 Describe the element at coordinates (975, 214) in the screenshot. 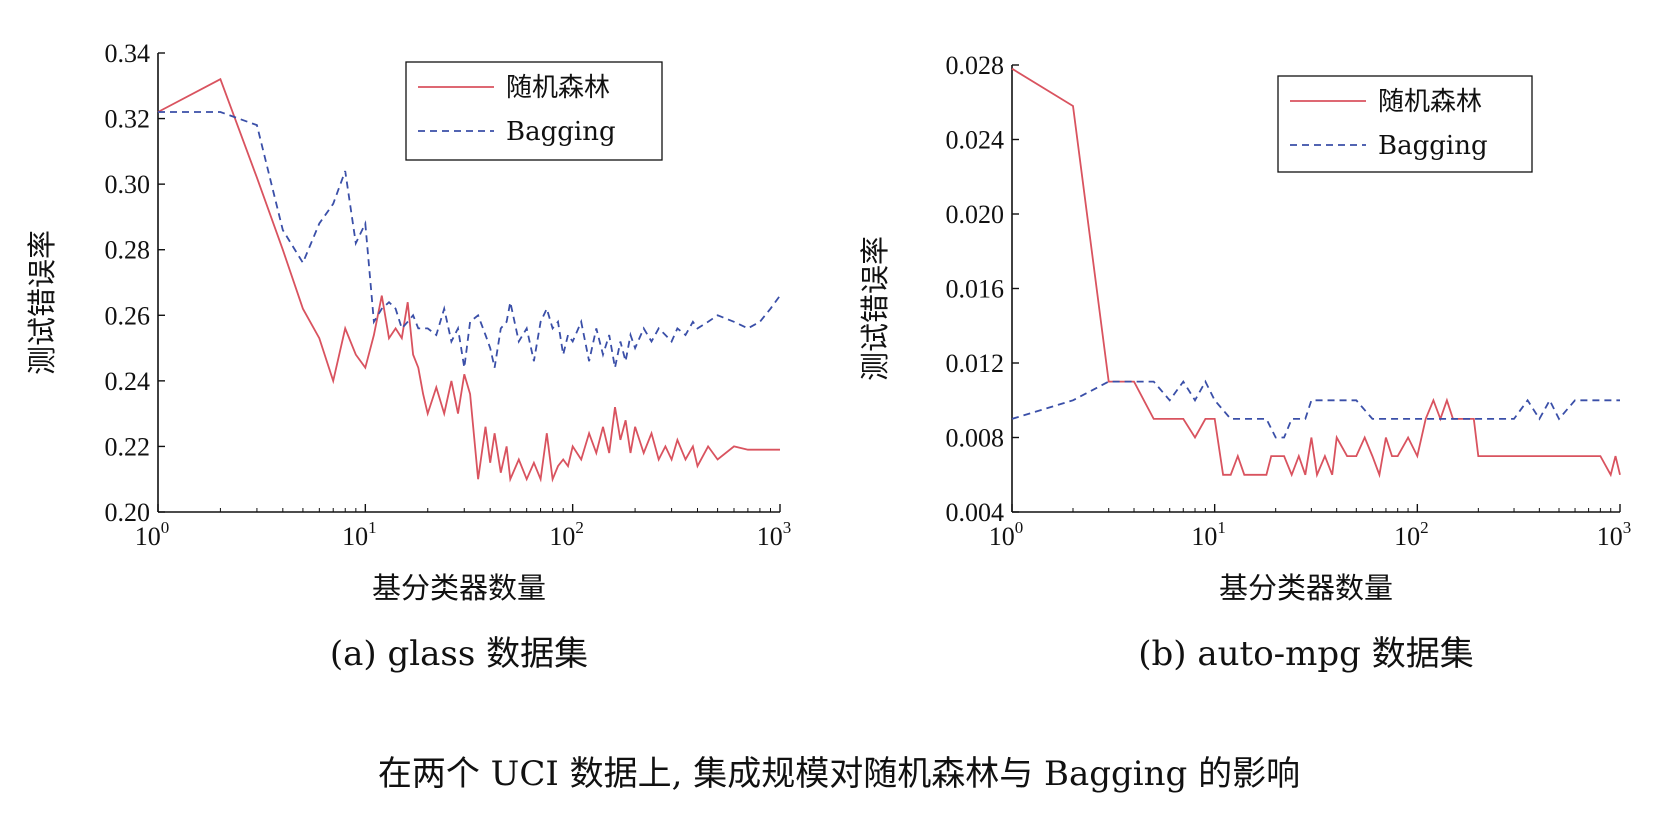

I see `y-tick-label: 0.020` at that location.